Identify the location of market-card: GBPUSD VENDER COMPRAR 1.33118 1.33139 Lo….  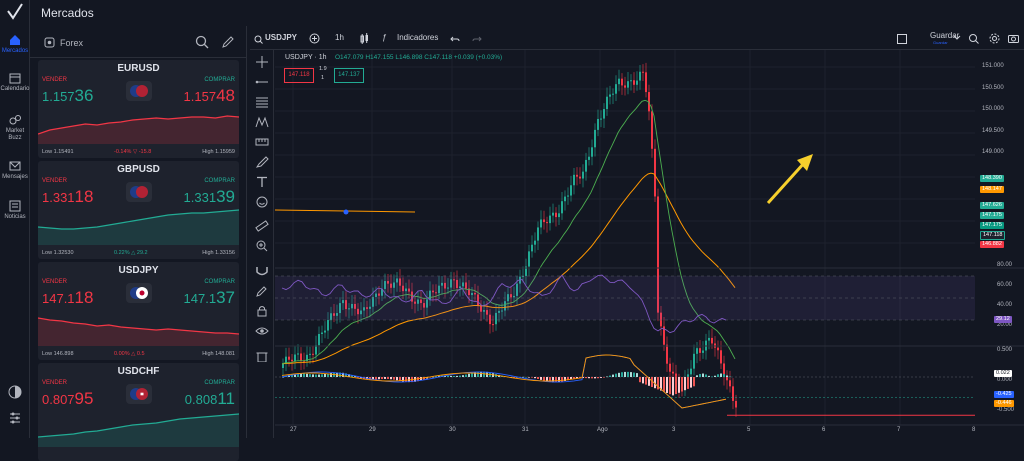
(138, 210).